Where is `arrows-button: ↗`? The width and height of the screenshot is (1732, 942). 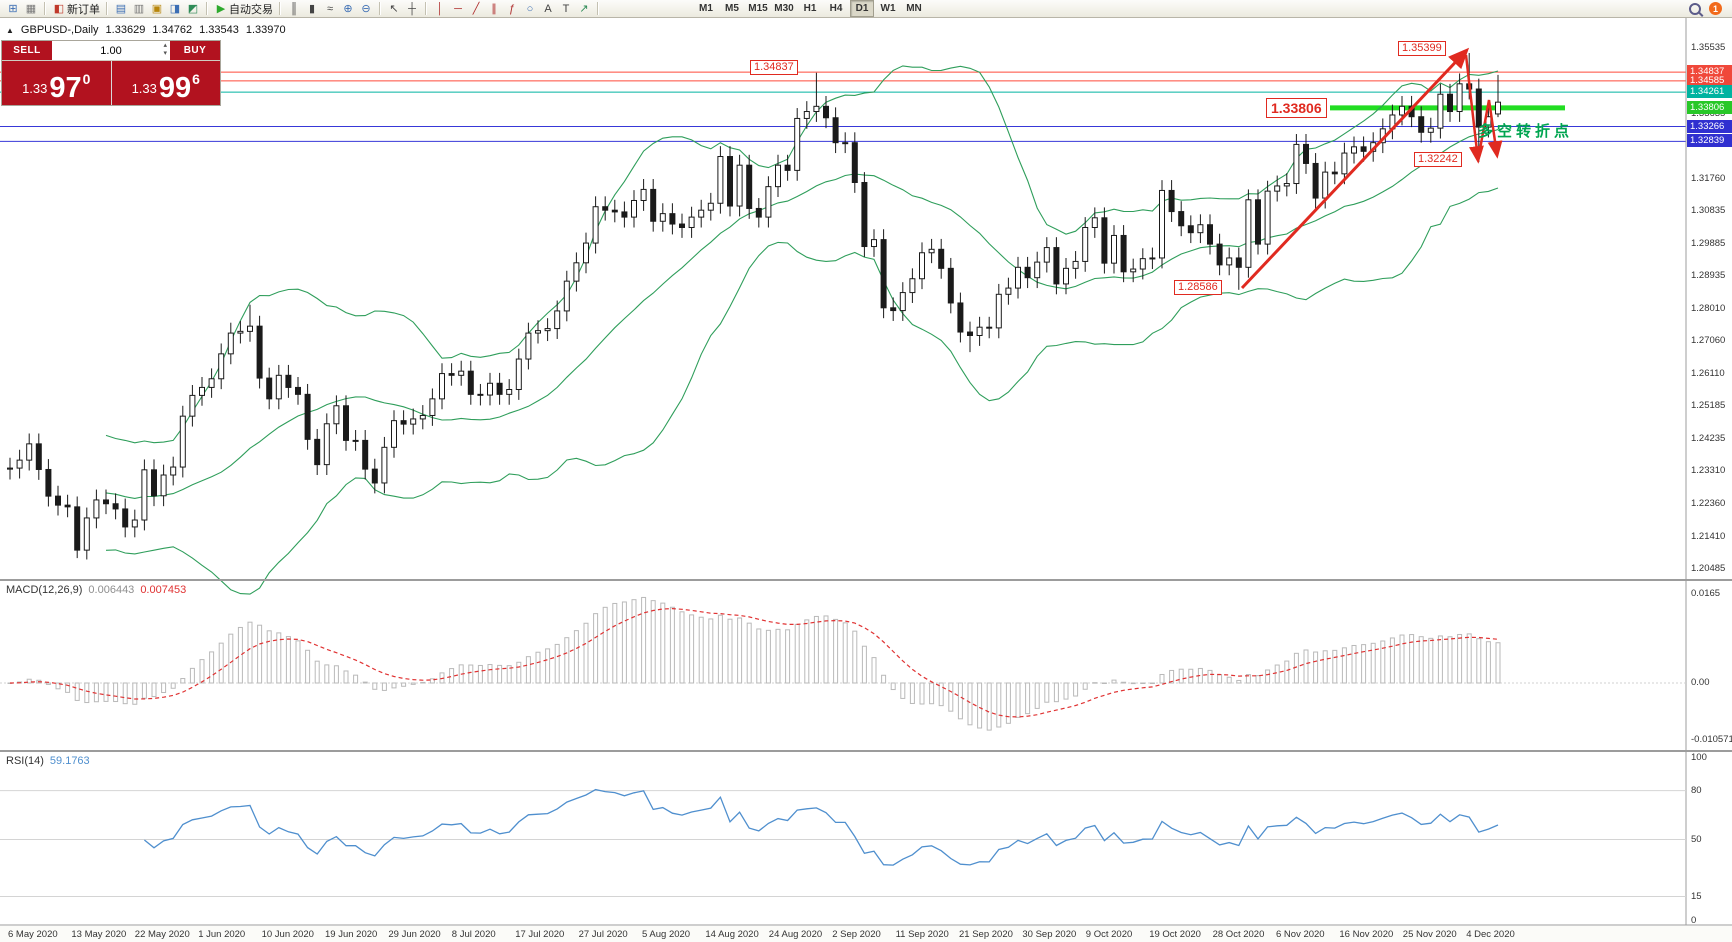
arrows-button: ↗ is located at coordinates (584, 9).